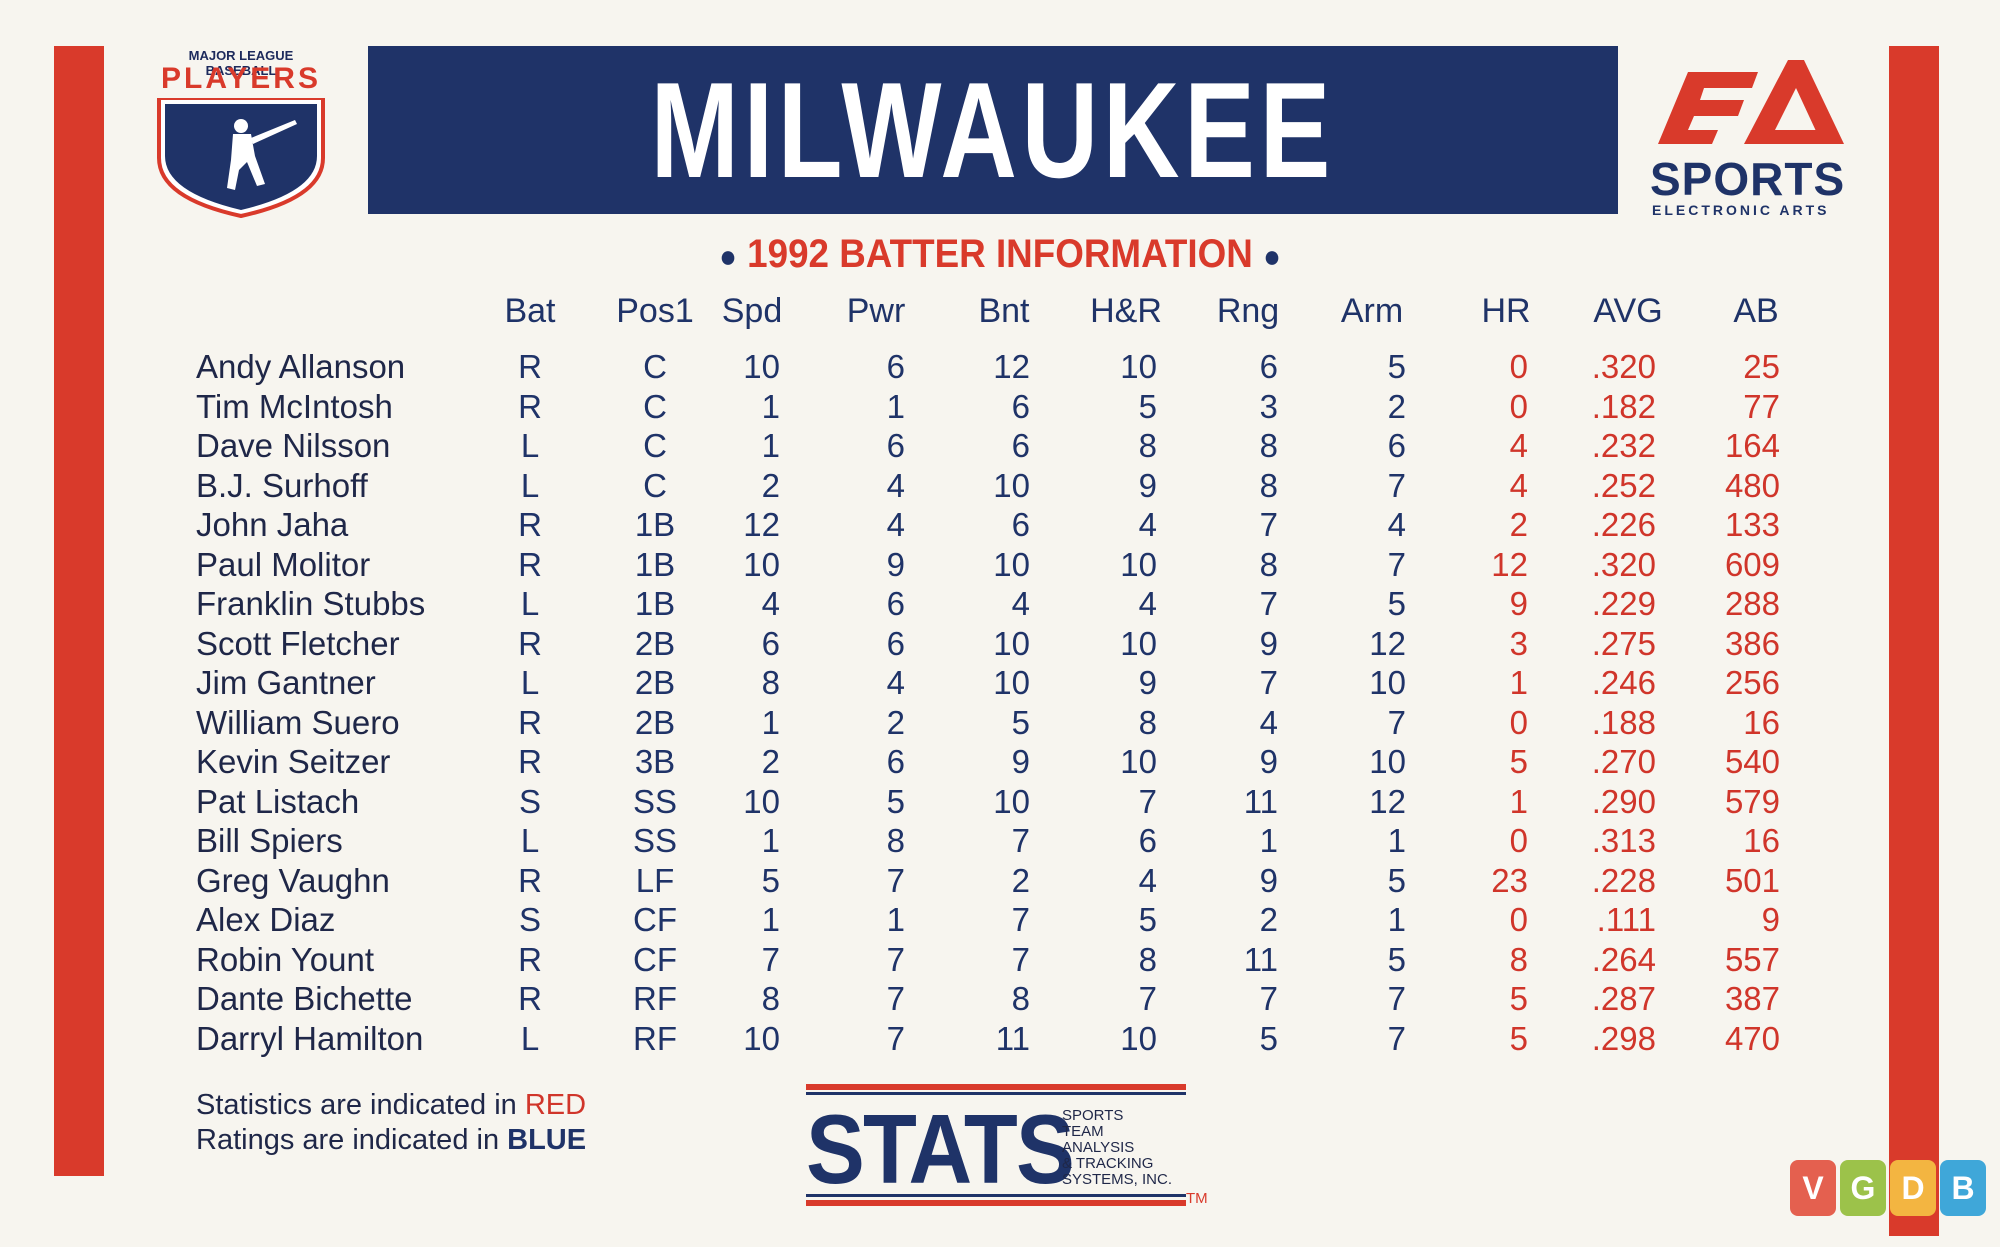  Describe the element at coordinates (1000, 254) in the screenshot. I see `subtitle-text: 1992 BATTER INFORMATION` at that location.